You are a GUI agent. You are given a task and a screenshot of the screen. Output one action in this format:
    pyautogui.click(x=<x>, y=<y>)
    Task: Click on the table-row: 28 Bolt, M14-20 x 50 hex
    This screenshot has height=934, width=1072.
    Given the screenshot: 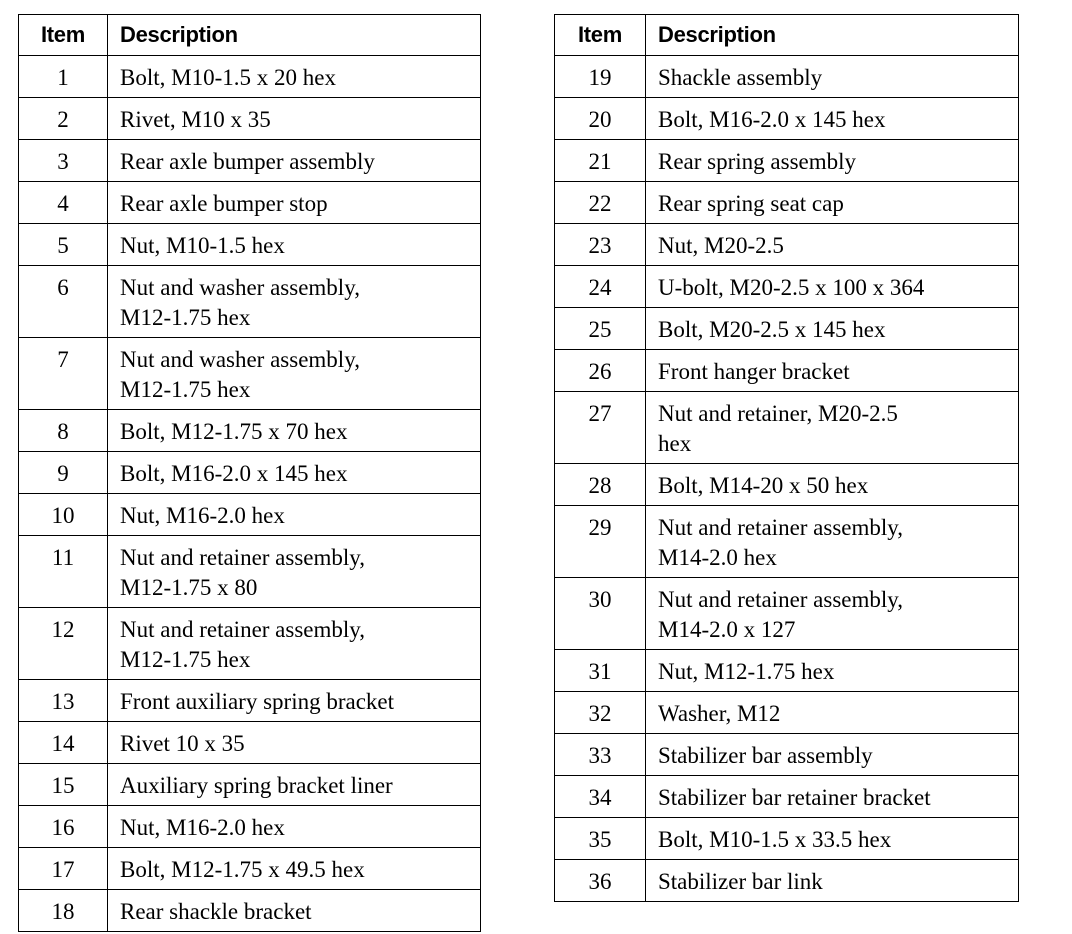 What is the action you would take?
    pyautogui.click(x=786, y=484)
    